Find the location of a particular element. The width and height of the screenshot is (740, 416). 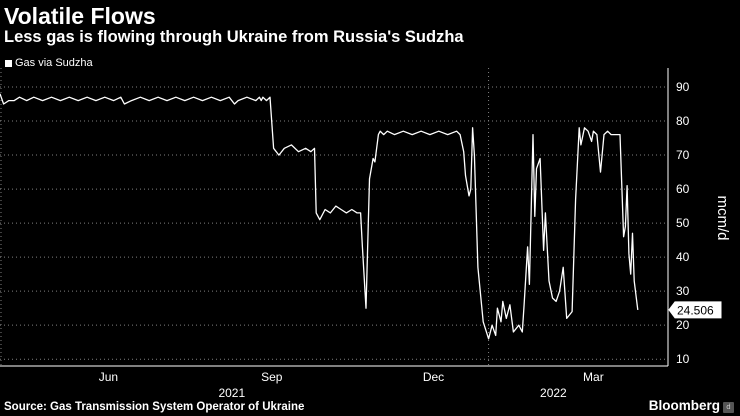

x-year-label: 2022 is located at coordinates (553, 393).